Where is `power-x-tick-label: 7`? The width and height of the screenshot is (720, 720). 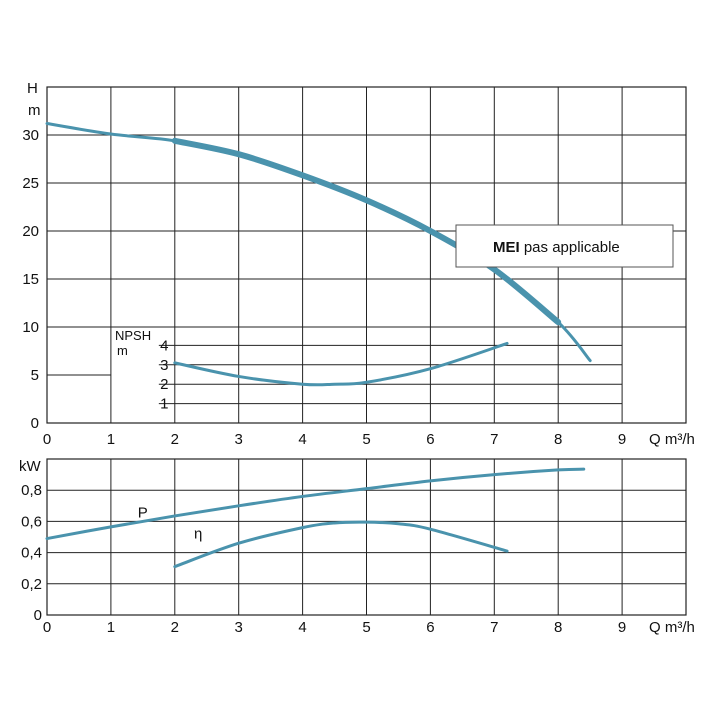
power-x-tick-label: 7 is located at coordinates (494, 627).